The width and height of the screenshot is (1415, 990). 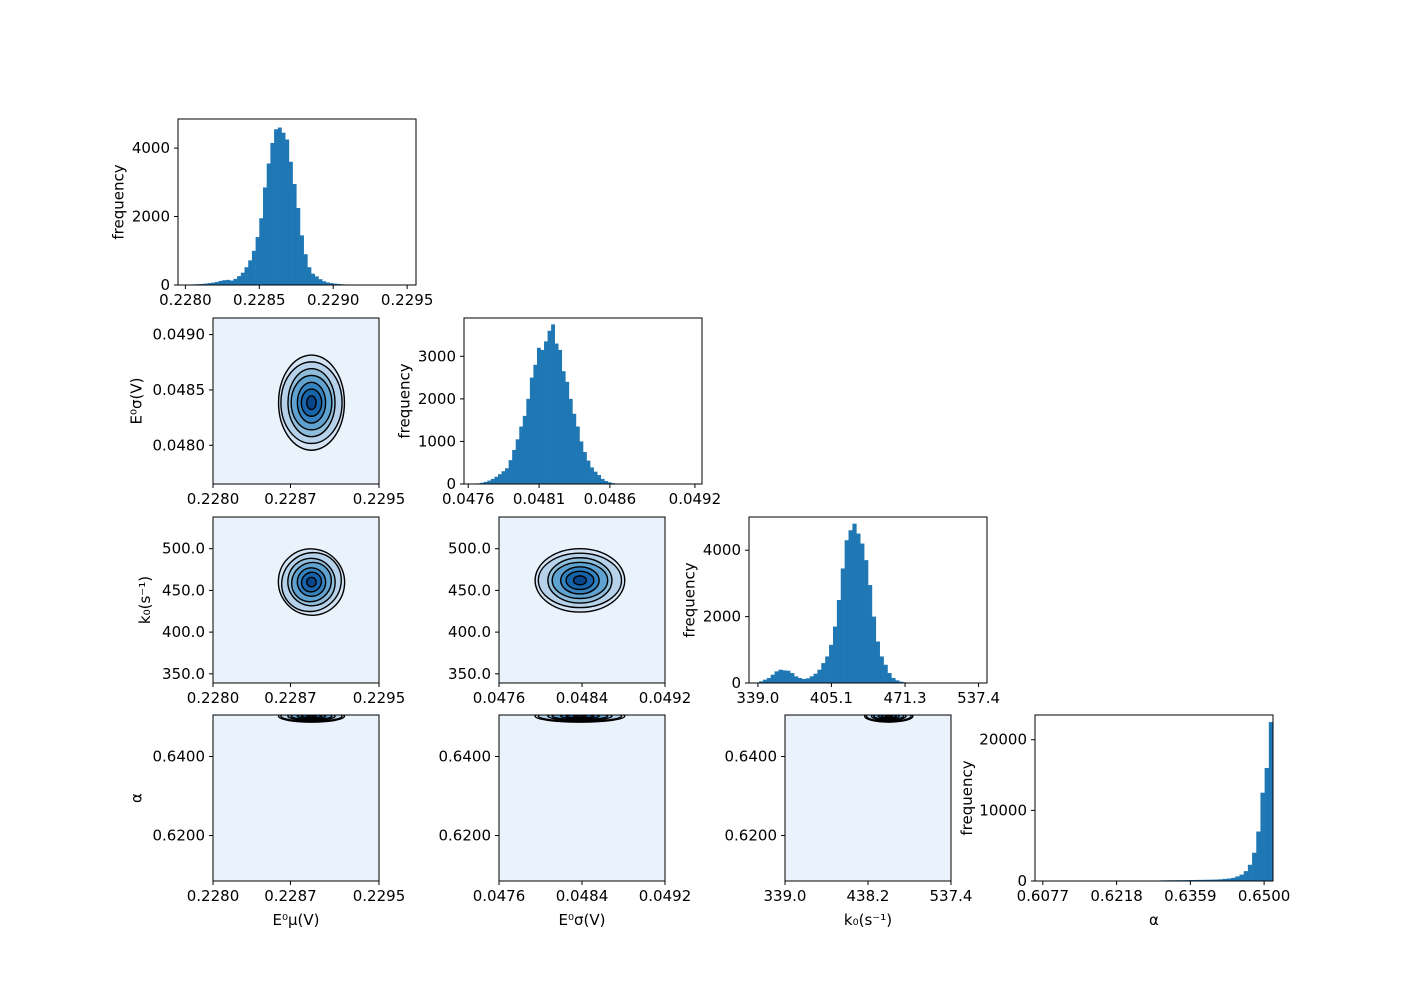 I want to click on x-tick-label: 0.6359, so click(x=1190, y=896).